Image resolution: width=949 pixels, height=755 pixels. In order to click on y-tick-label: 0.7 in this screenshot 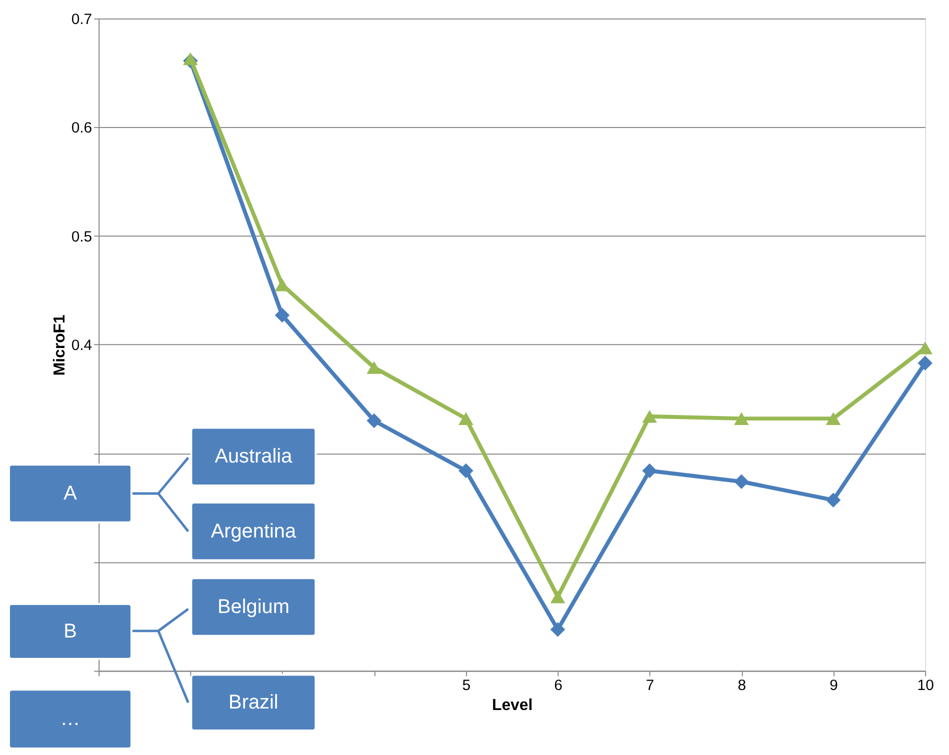, I will do `click(81, 19)`.